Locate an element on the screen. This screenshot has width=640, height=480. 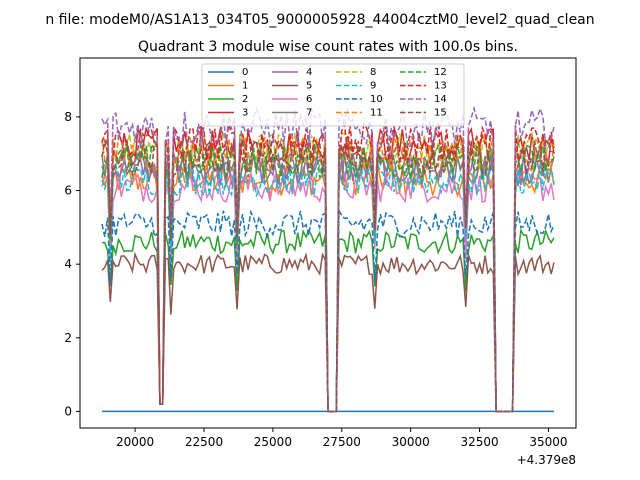
legend-label-3: 3 is located at coordinates (245, 113).